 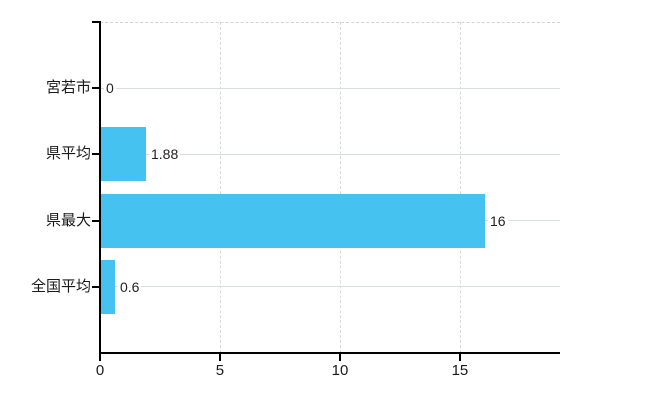 I want to click on x-tick-label: 10, so click(x=340, y=370).